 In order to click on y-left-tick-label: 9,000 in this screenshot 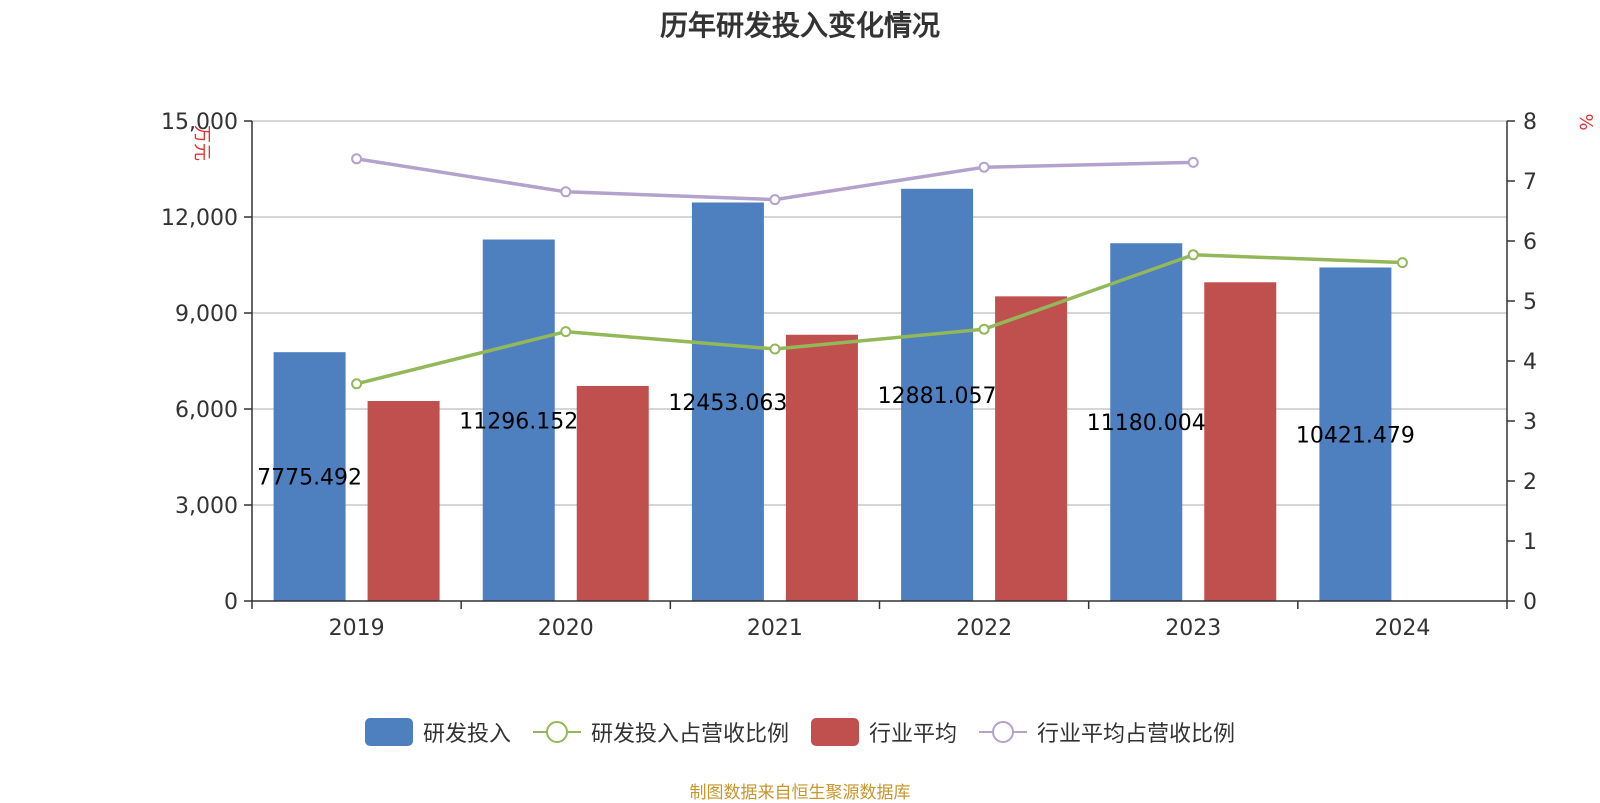, I will do `click(206, 314)`.